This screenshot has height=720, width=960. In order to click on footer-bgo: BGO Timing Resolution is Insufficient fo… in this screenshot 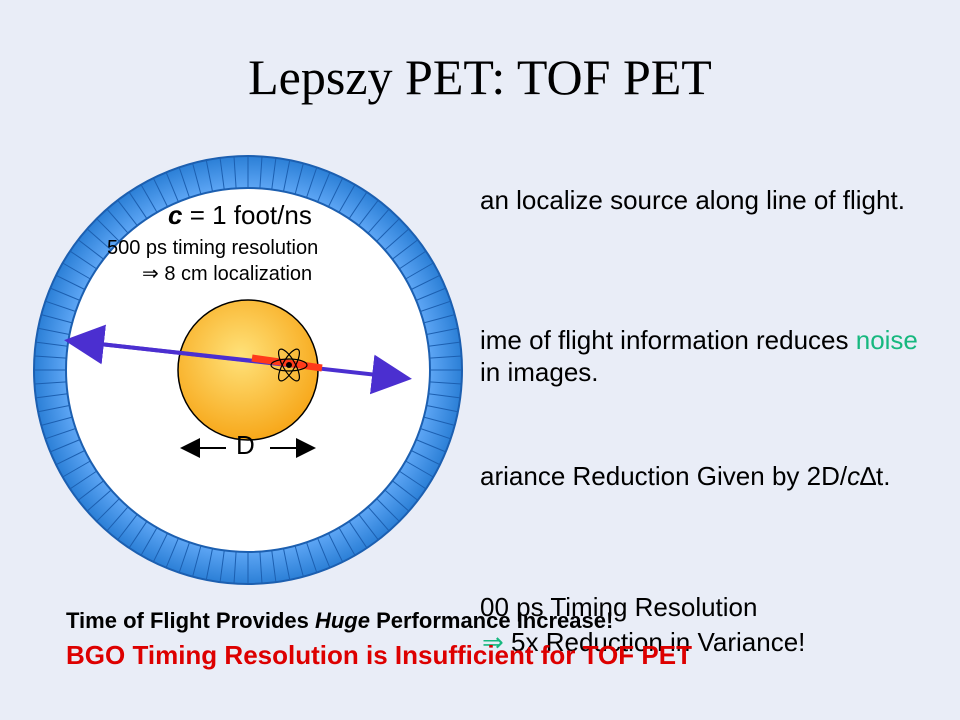, I will do `click(379, 655)`.